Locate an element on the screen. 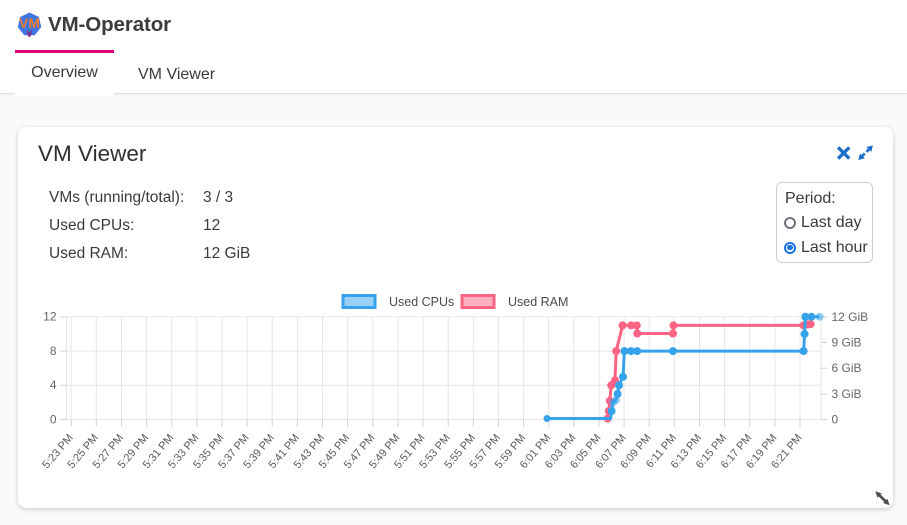 The image size is (907, 525). svg-text: 6 GiB is located at coordinates (847, 368).